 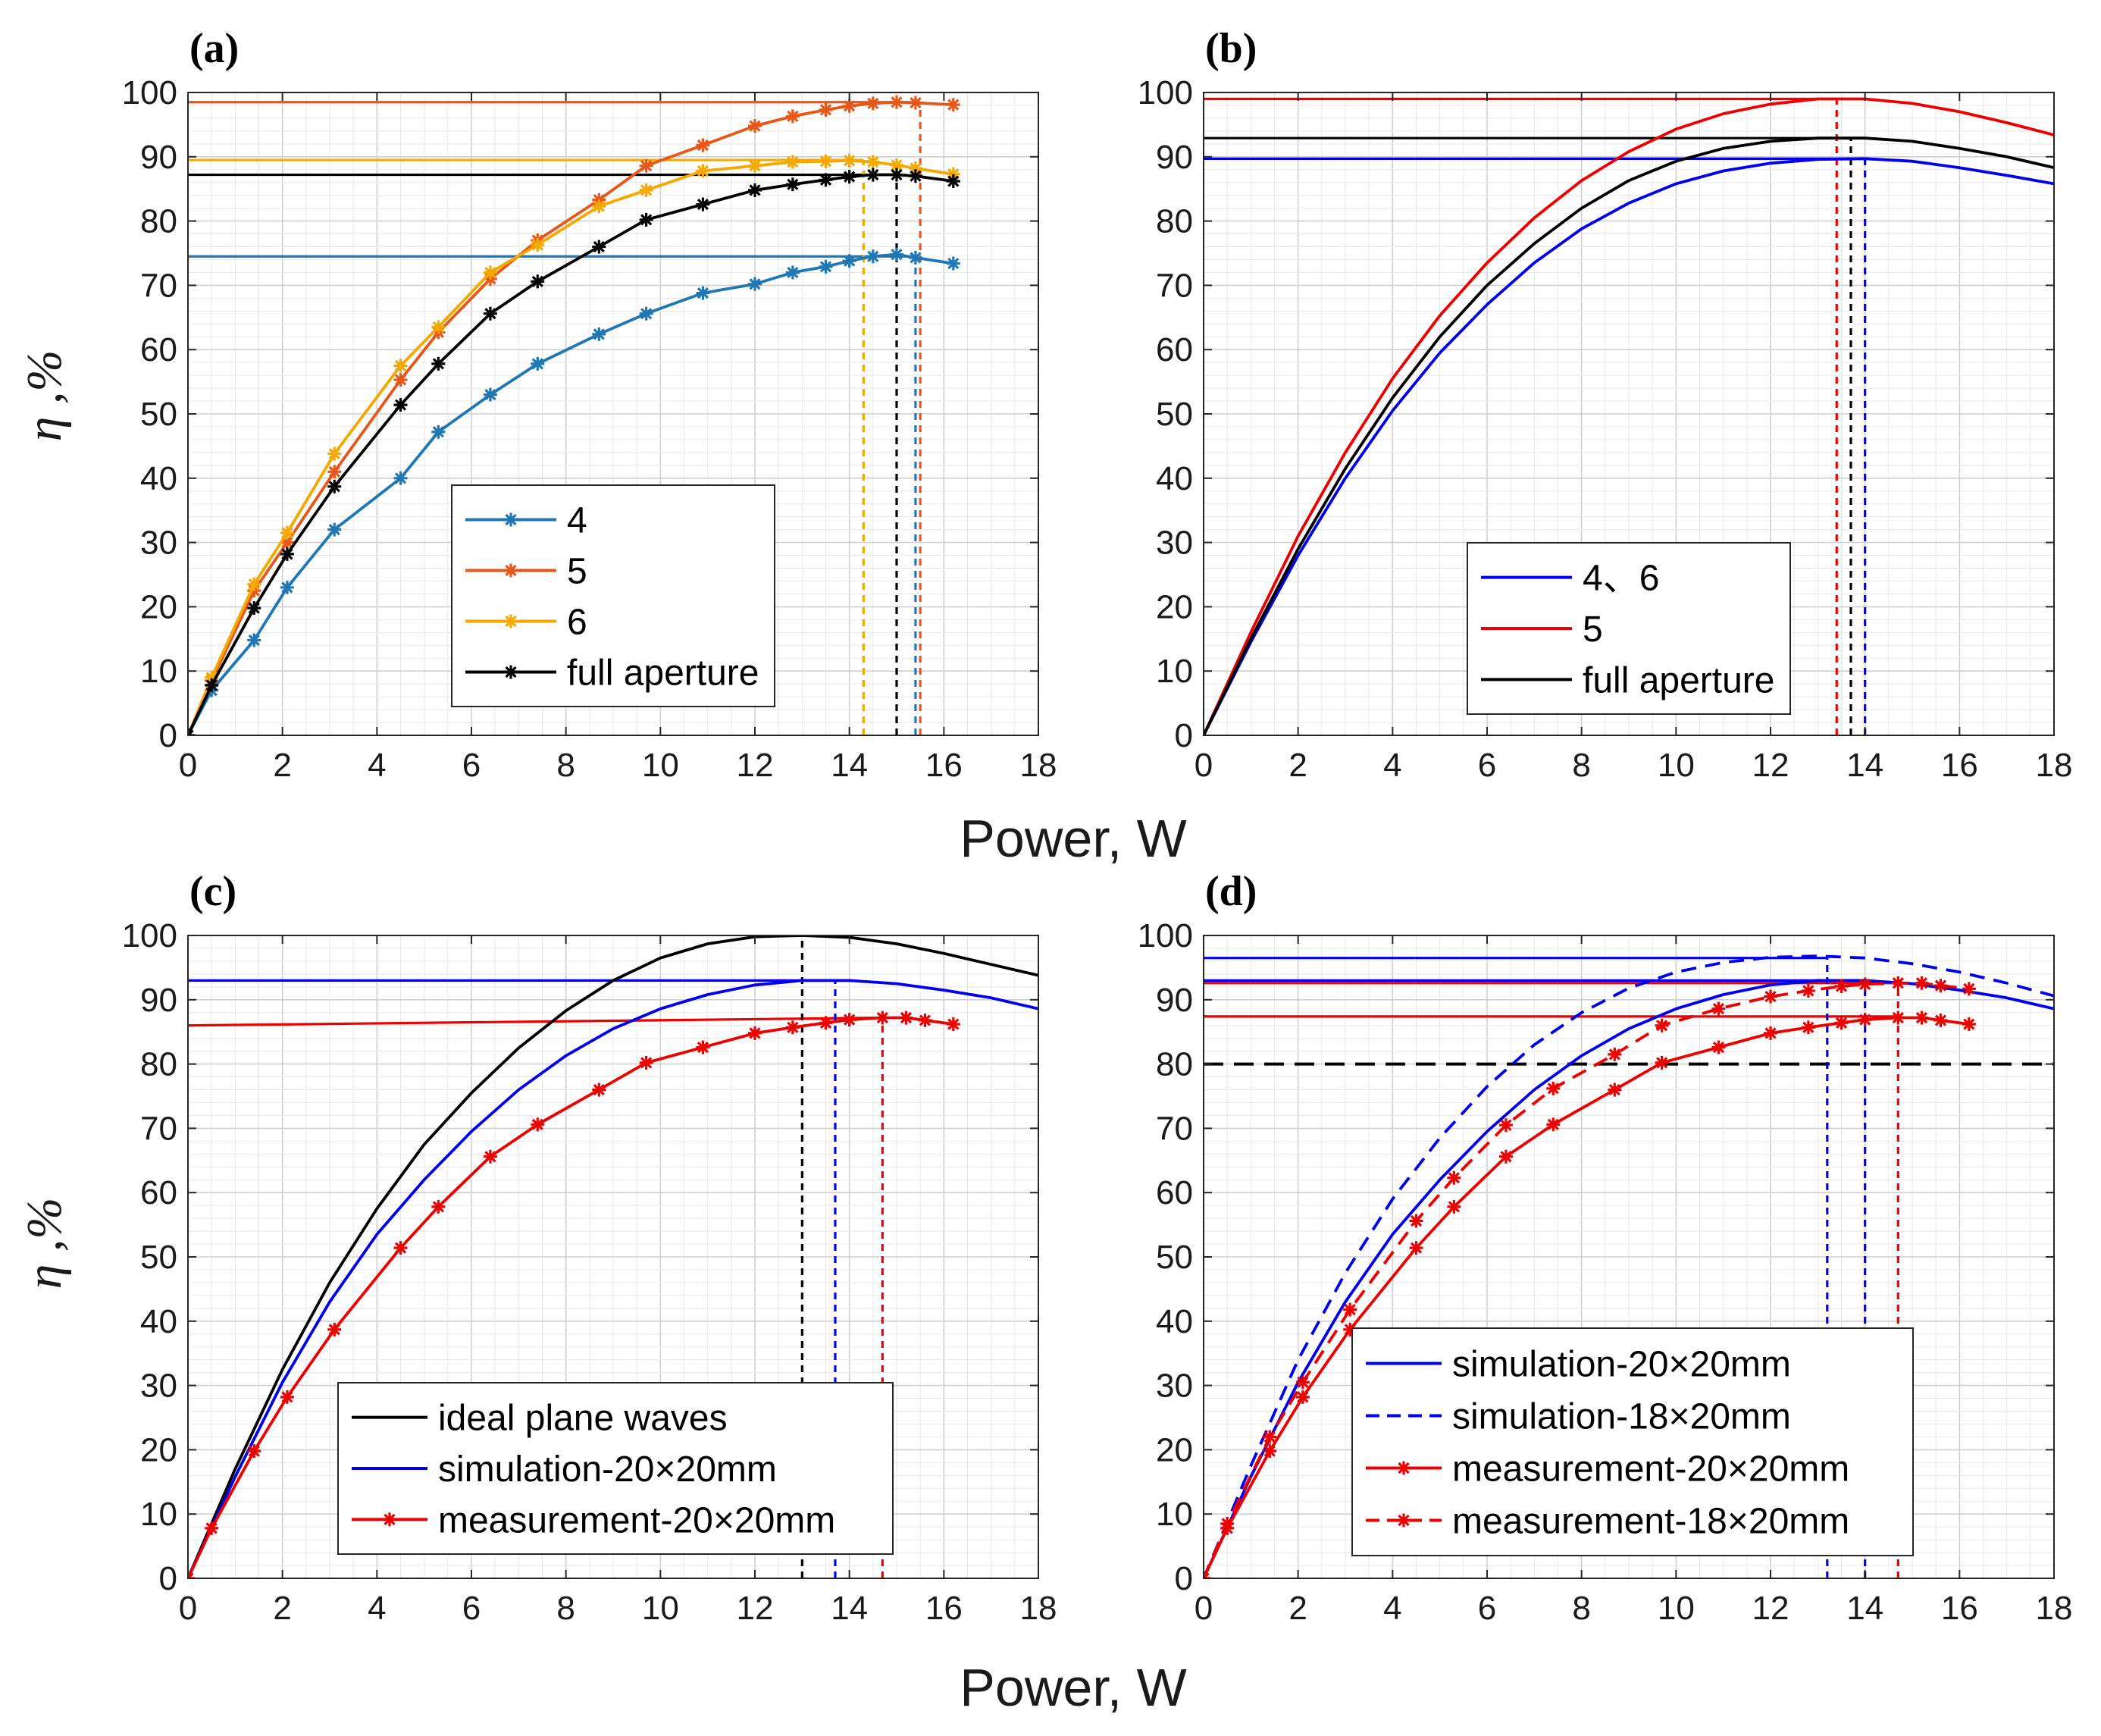 I want to click on panel-label: (b), so click(x=1231, y=48).